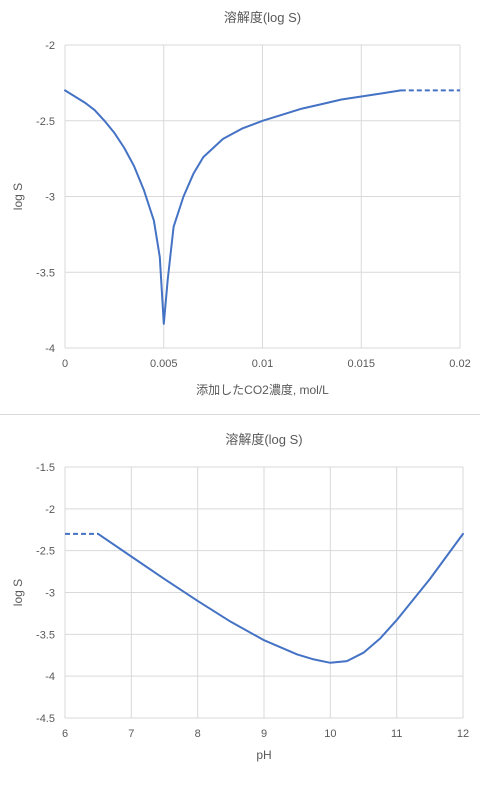 This screenshot has width=480, height=788. Describe the element at coordinates (330, 734) in the screenshot. I see `x-tick-label: 10` at that location.